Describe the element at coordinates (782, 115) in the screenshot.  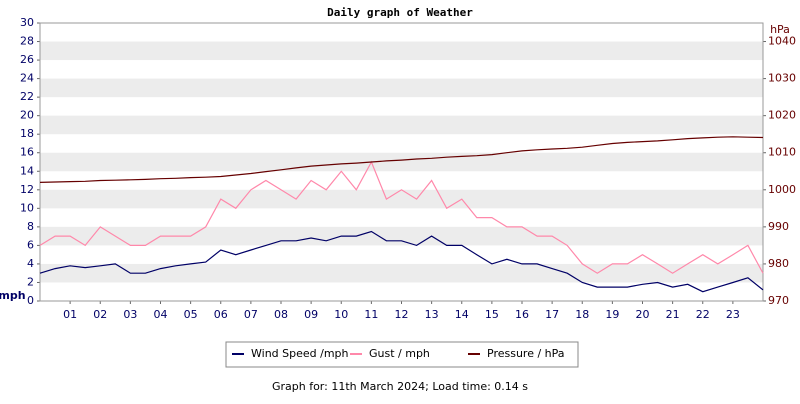
I see `y2-tick-label: 1020` at that location.